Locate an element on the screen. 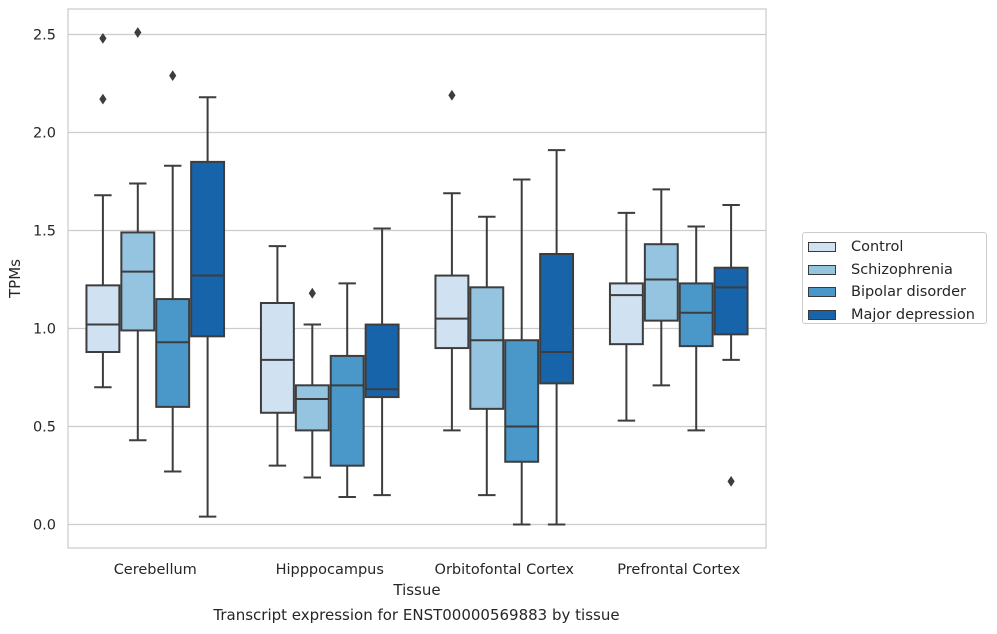 This screenshot has height=634, width=997. legend-item: Bipolar disorder is located at coordinates (894, 292).